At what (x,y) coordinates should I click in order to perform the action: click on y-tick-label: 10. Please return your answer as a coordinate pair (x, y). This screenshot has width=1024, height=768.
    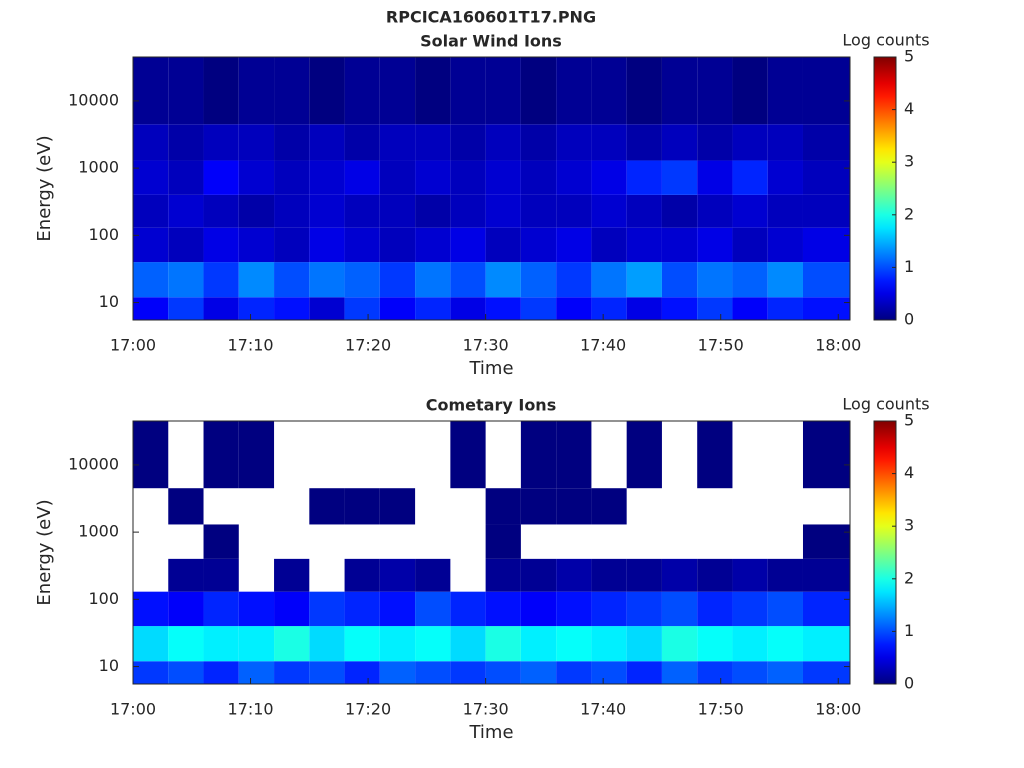
    Looking at the image, I should click on (109, 301).